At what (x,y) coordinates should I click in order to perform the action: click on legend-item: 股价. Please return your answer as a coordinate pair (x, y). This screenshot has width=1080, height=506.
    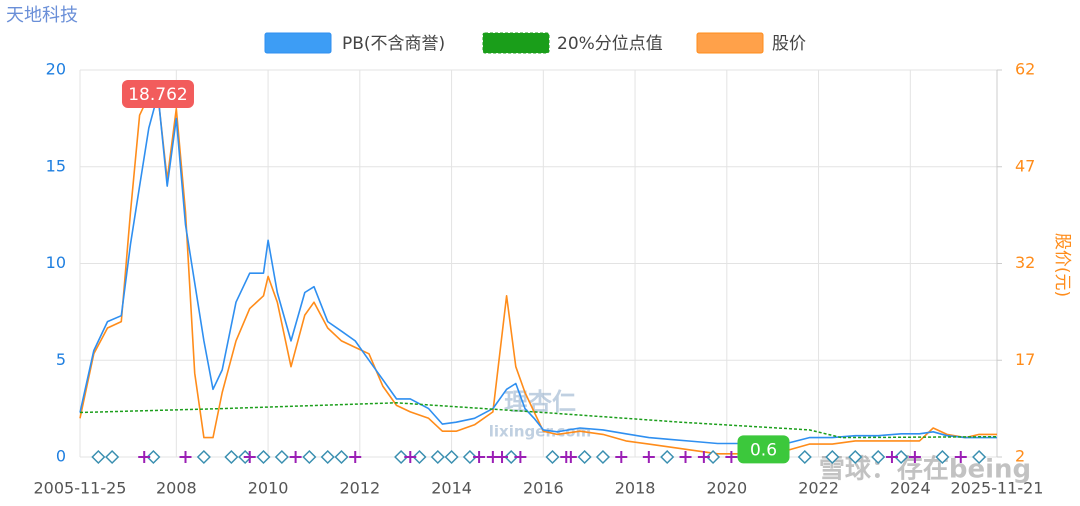
    Looking at the image, I should click on (751, 43).